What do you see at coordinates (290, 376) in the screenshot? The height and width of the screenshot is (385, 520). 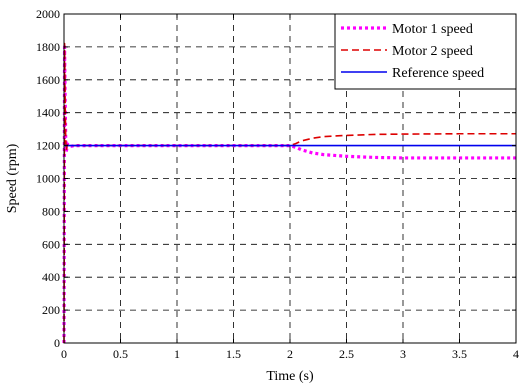 I see `x-axis-title: Time (s)` at bounding box center [290, 376].